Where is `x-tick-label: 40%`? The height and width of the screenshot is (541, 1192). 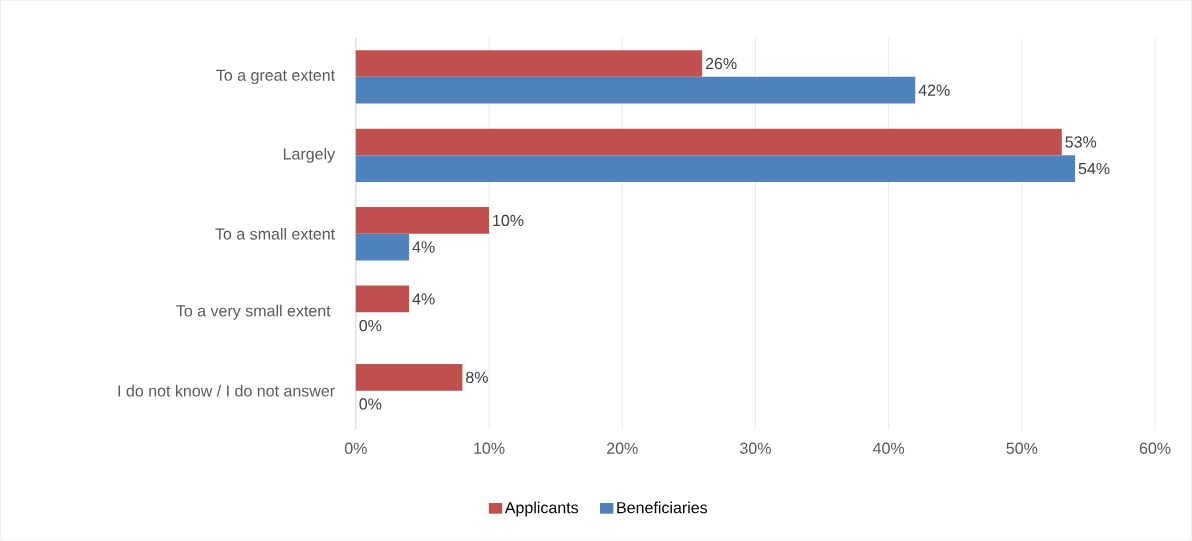 x-tick-label: 40% is located at coordinates (889, 448).